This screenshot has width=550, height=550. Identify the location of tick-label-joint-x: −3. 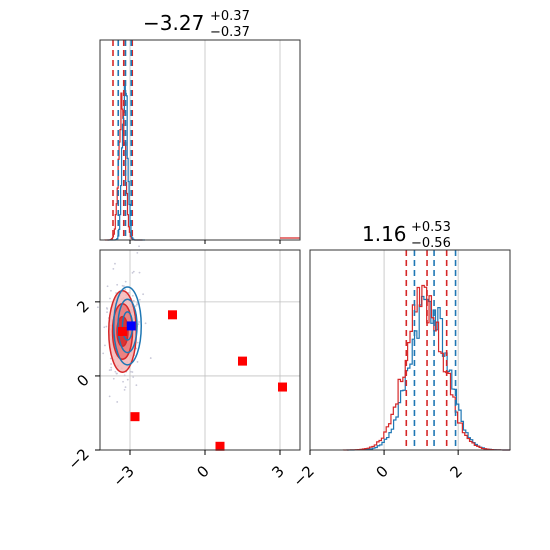
(123, 476).